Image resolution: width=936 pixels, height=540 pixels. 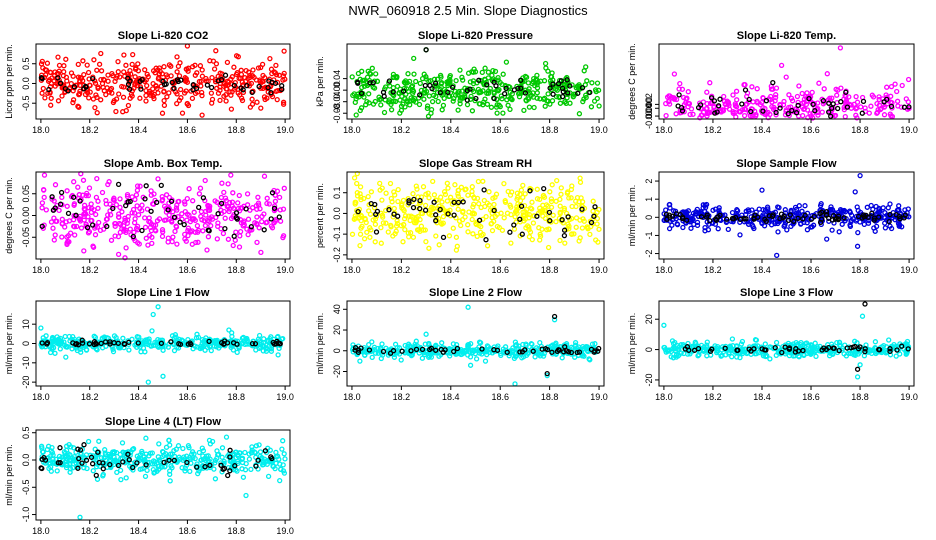 I want to click on y-axis-label: ml/min per min., so click(x=9, y=475).